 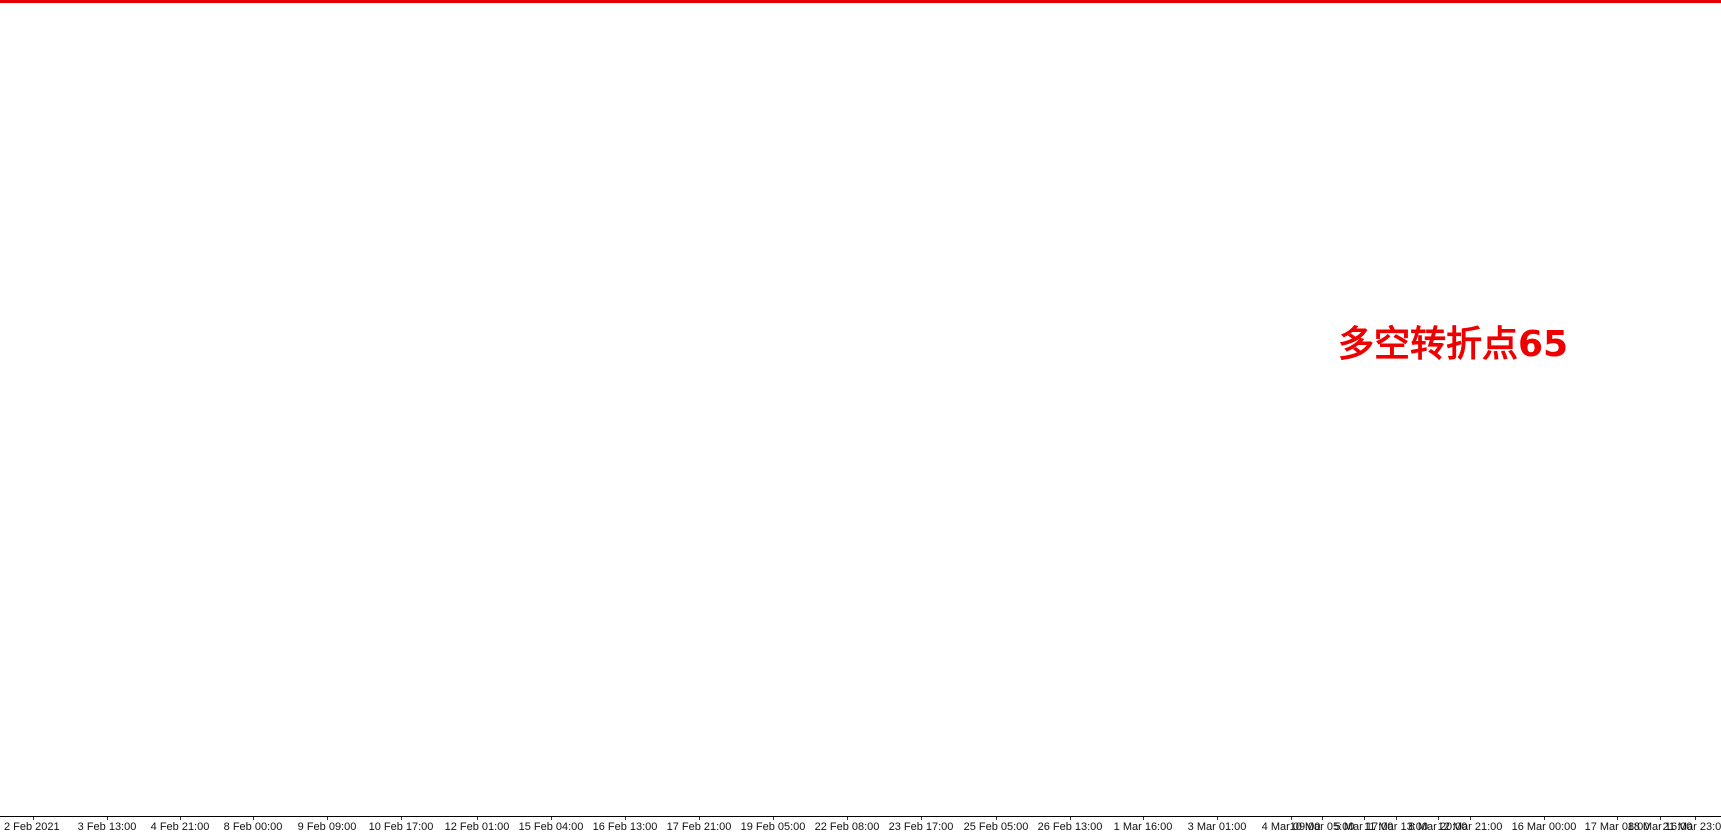 I want to click on time-axis-label: 26 Feb 13:00, so click(x=1070, y=827).